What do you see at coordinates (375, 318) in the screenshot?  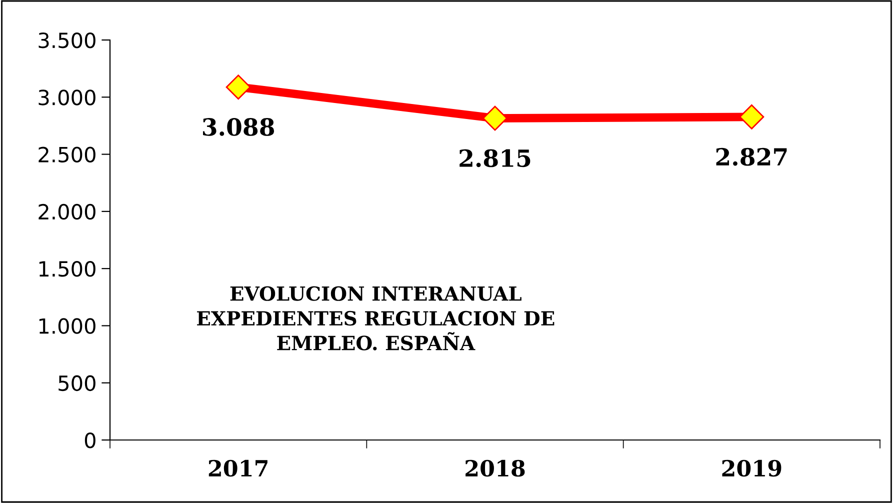 I see `text: EVOLUCION INTERANUAL EXPEDIENTES REGULACION DE EMPLEO. ESPAÑA` at bounding box center [375, 318].